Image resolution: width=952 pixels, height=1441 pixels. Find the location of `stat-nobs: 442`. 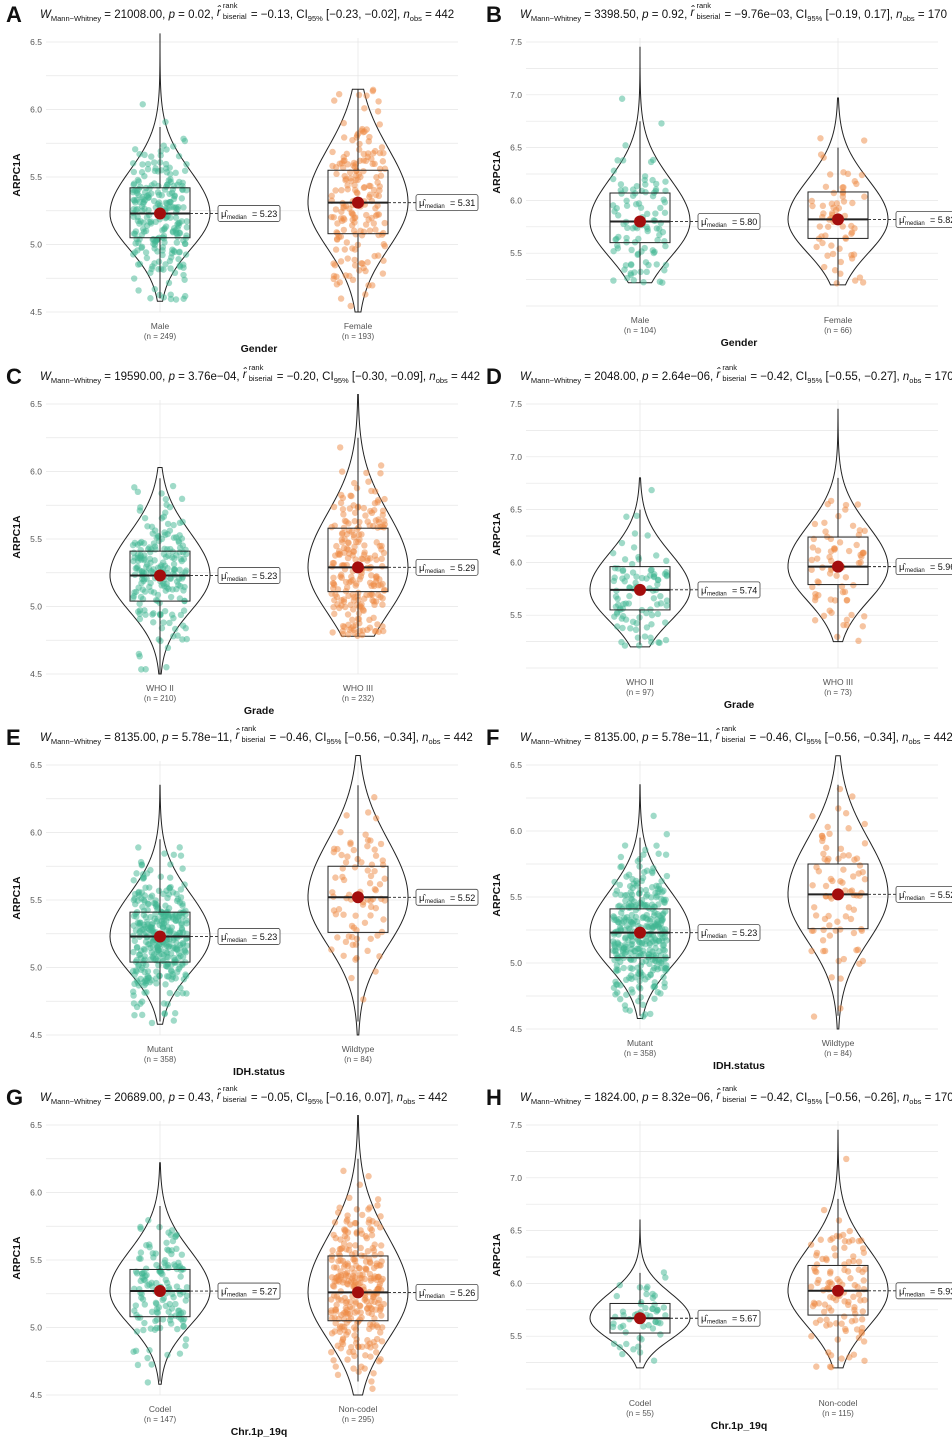

stat-nobs: 442 is located at coordinates (438, 1098).